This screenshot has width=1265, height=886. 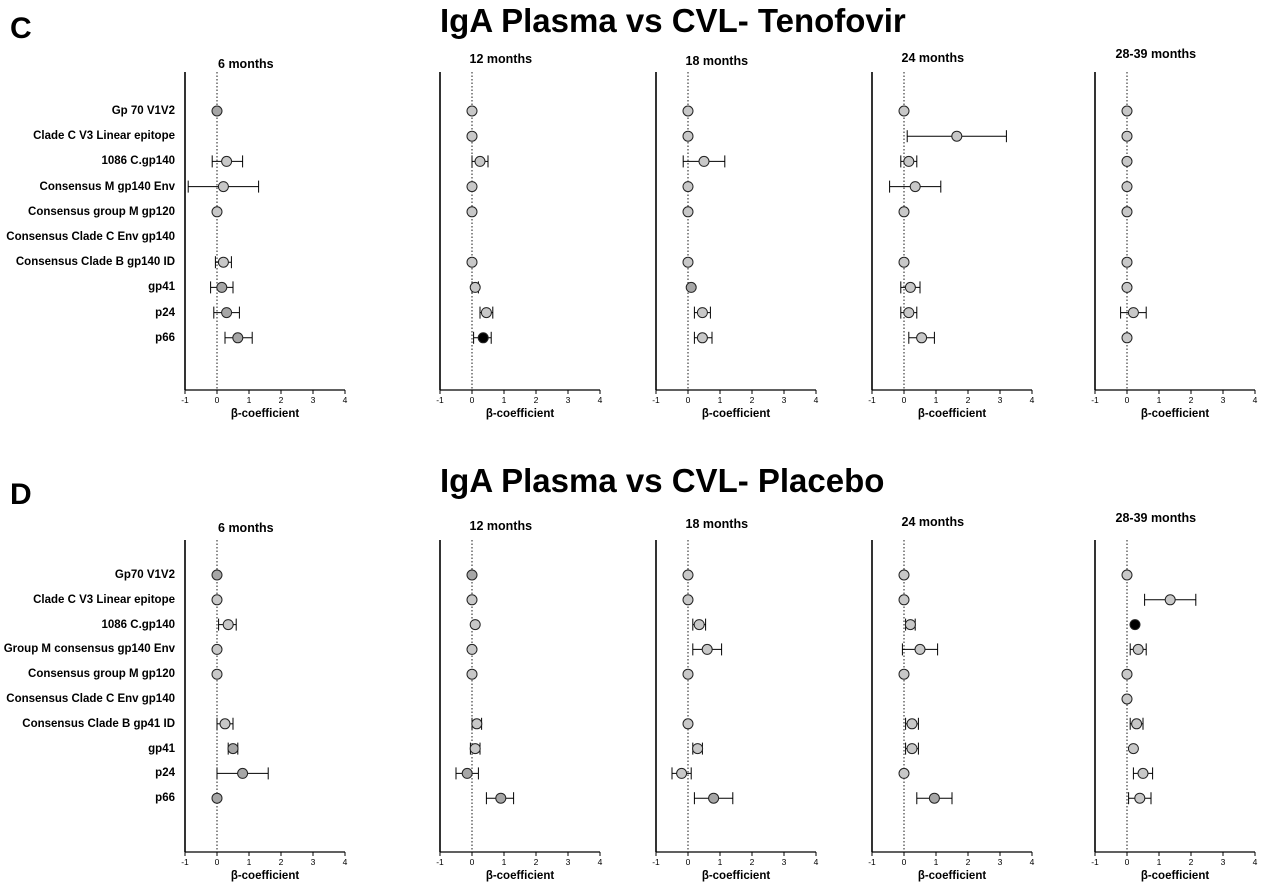 What do you see at coordinates (246, 528) in the screenshot?
I see `subplot-title: 6 months` at bounding box center [246, 528].